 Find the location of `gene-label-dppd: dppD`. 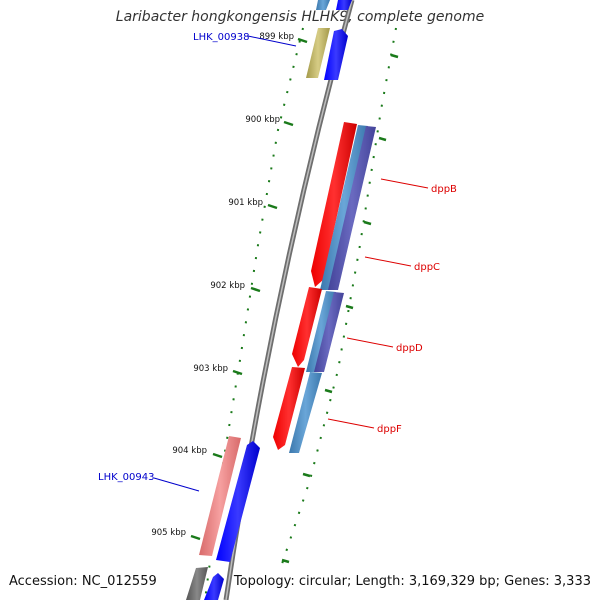

gene-label-dppd: dppD is located at coordinates (409, 348).